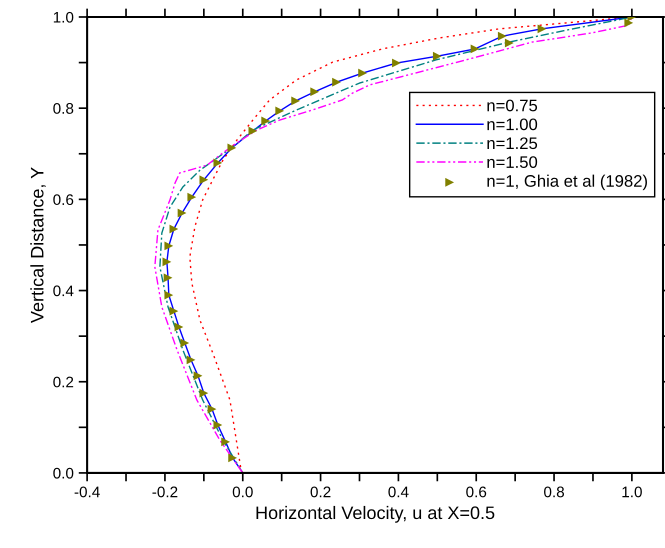 The image size is (665, 548). I want to click on y-tick-label: 0.2, so click(63, 382).